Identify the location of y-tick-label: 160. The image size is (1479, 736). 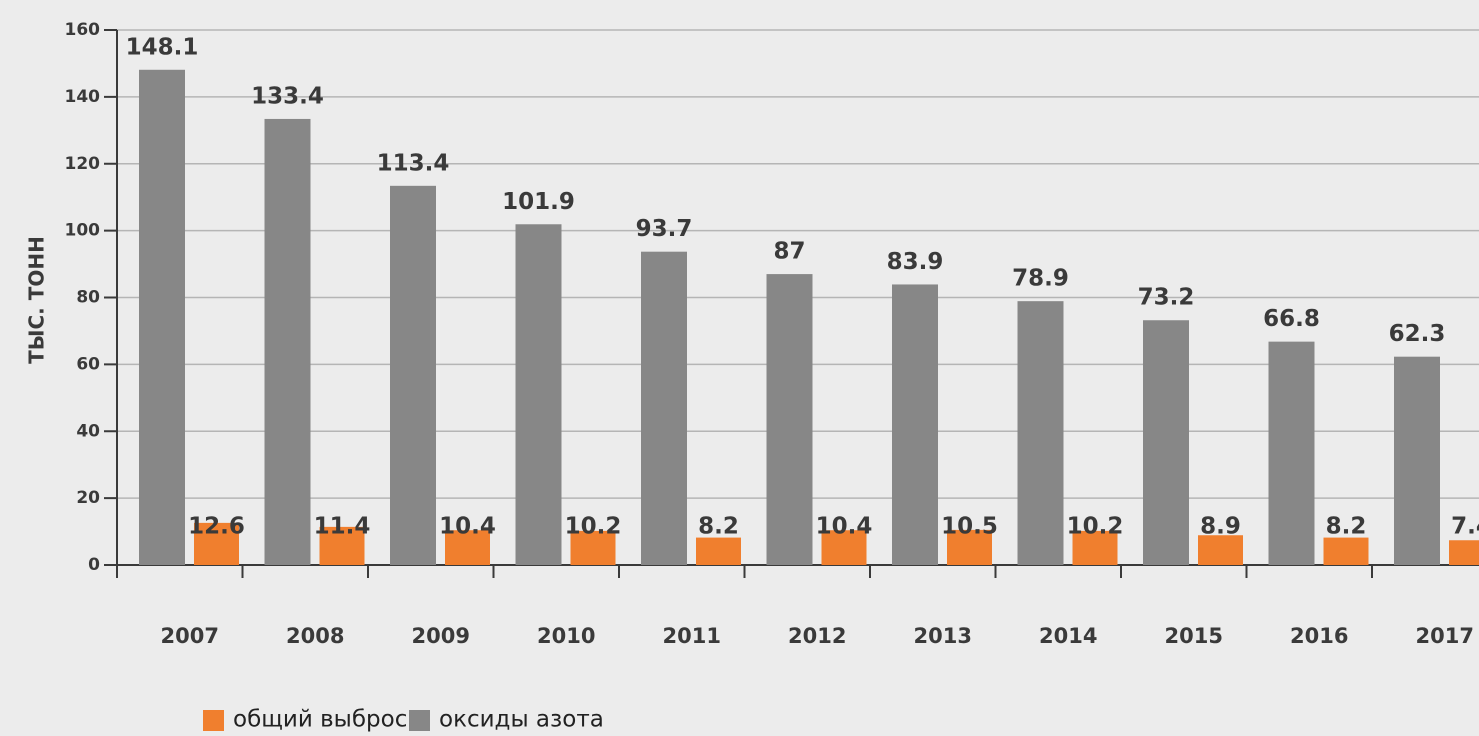
(83, 30).